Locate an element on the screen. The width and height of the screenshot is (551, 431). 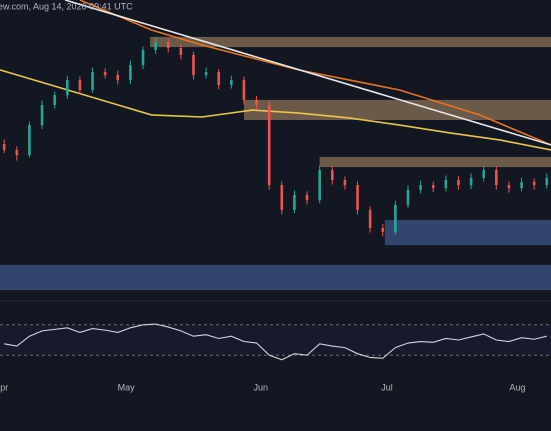
level-band is located at coordinates (275, 340).